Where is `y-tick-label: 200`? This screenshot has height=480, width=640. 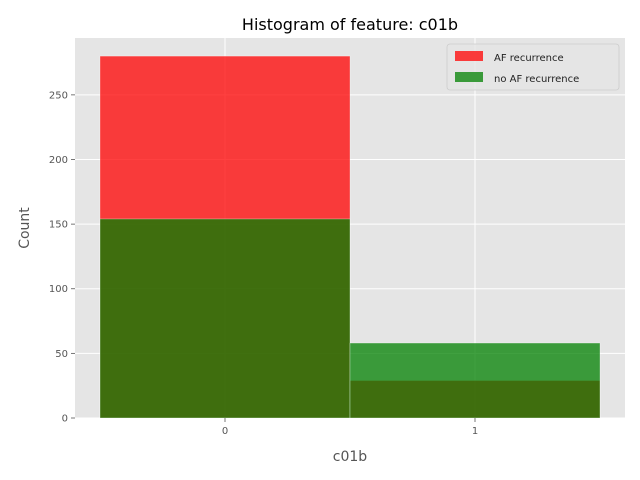
y-tick-label: 200 is located at coordinates (58, 160).